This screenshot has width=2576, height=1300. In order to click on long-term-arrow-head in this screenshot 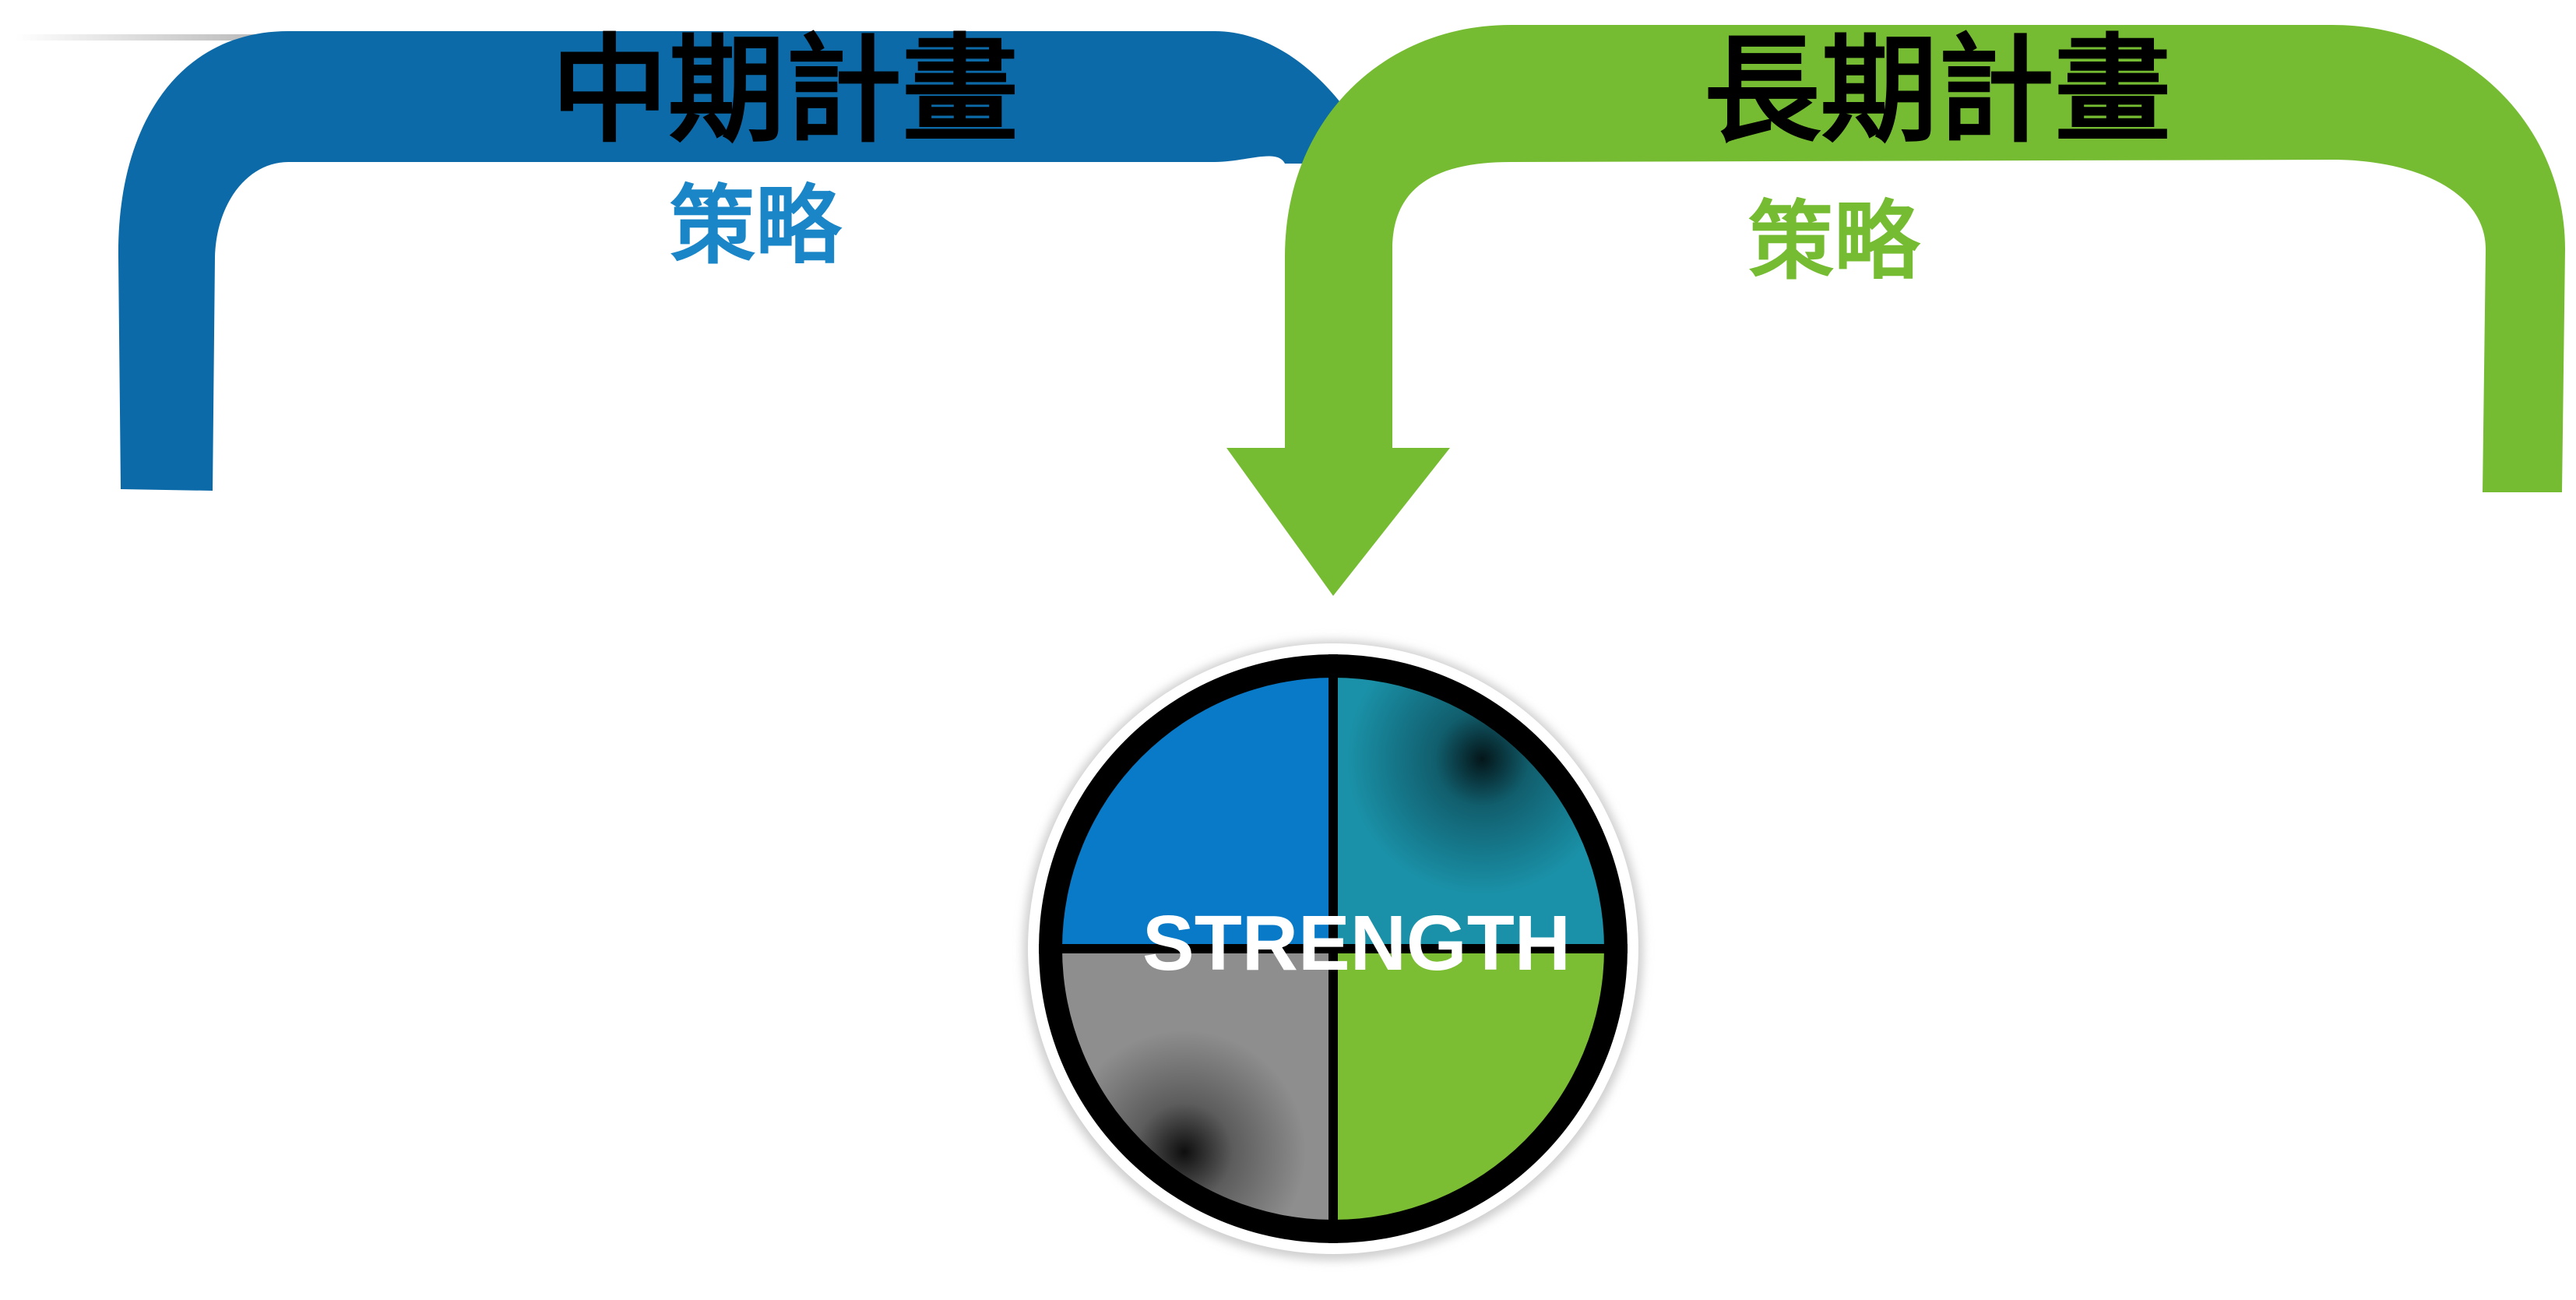, I will do `click(1338, 522)`.